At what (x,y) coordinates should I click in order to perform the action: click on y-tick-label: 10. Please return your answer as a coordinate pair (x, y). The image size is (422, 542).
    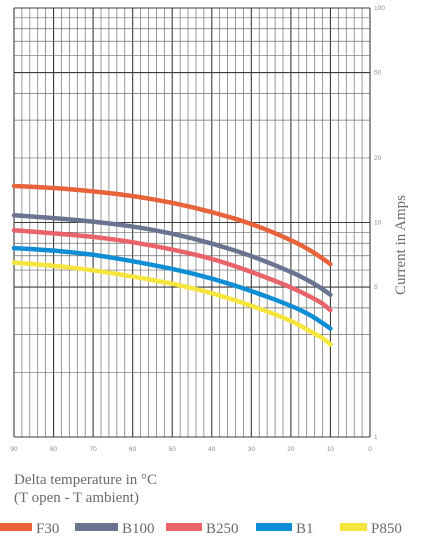
    Looking at the image, I should click on (378, 223).